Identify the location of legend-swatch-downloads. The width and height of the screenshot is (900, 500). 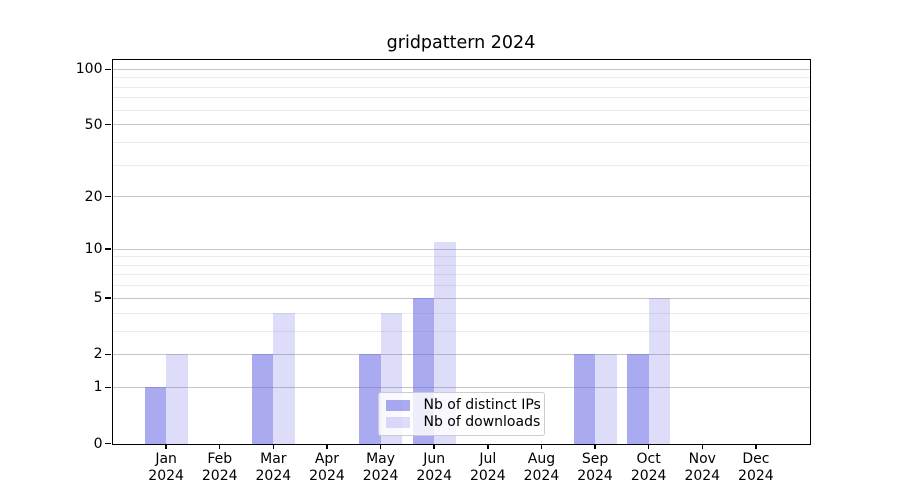
(397, 422).